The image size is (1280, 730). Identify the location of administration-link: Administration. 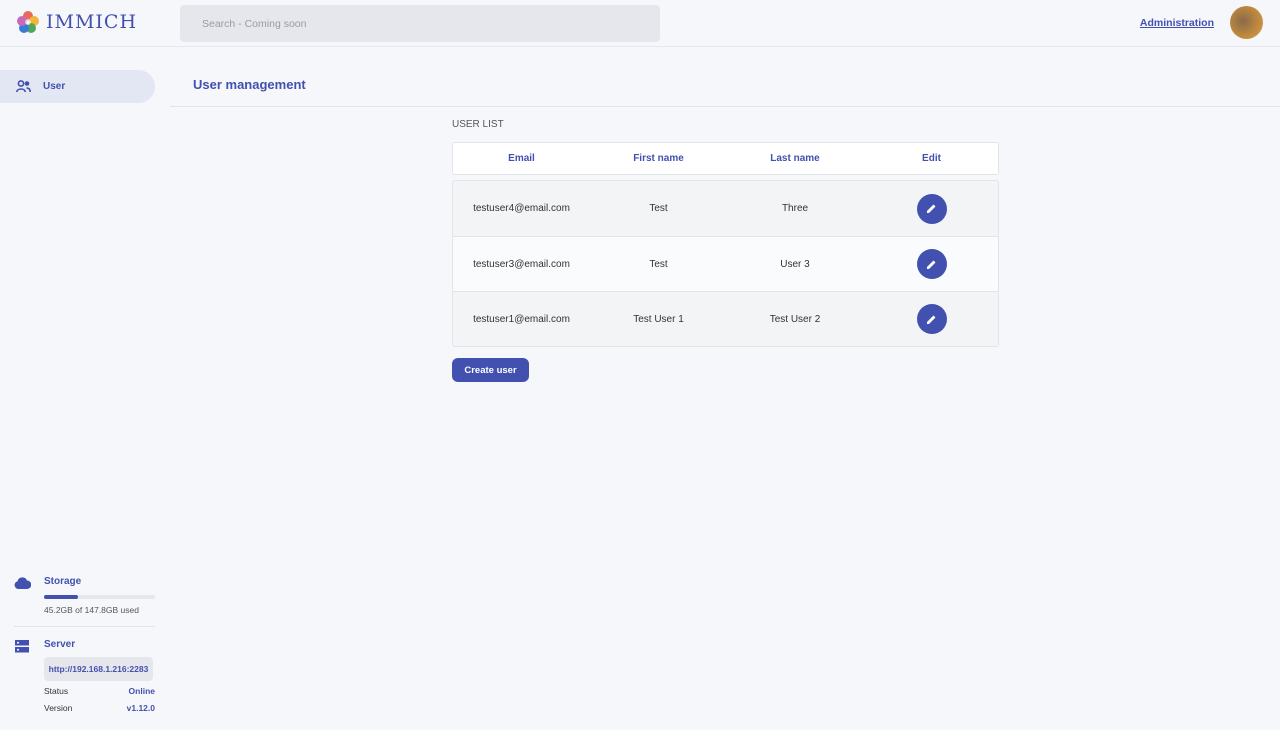
(1176, 23).